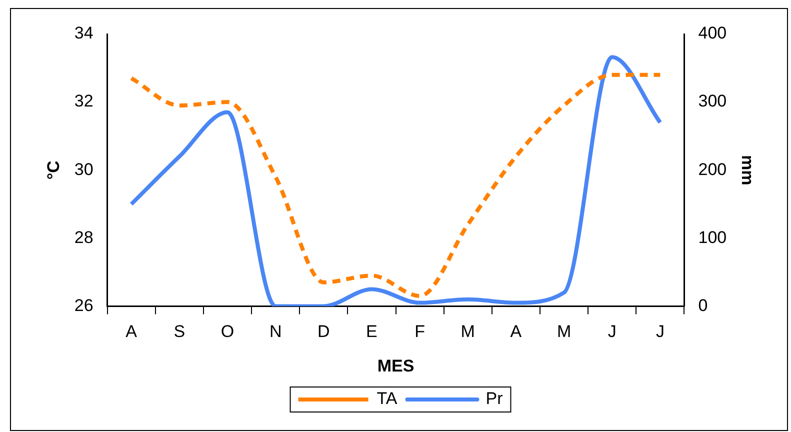 The height and width of the screenshot is (432, 791). I want to click on y2-axis-title: mm, so click(748, 170).